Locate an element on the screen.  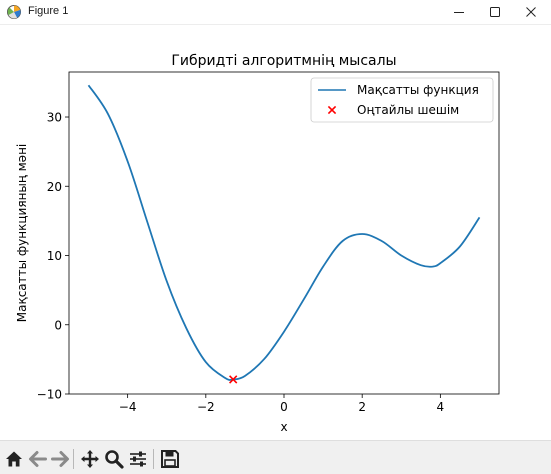
back-icon is located at coordinates (38, 459).